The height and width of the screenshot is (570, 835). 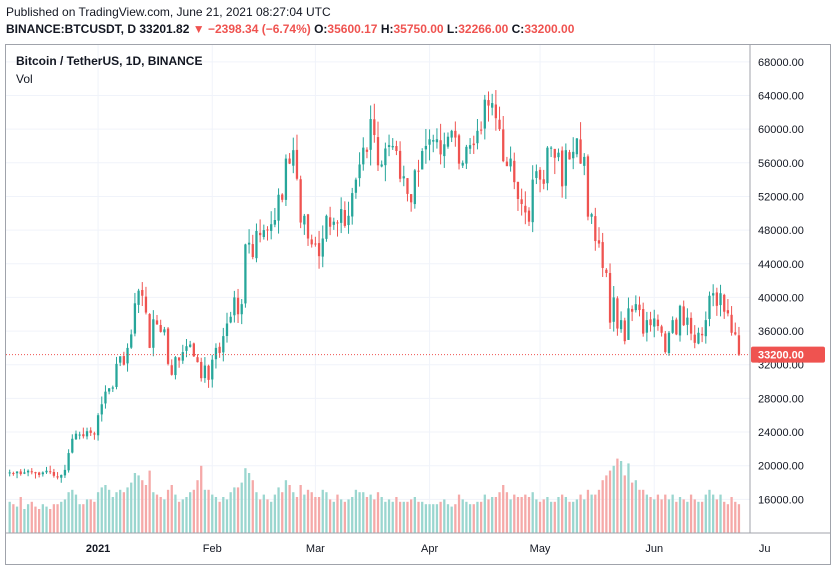 What do you see at coordinates (781, 332) in the screenshot?
I see `price-tick-label: 36000.00` at bounding box center [781, 332].